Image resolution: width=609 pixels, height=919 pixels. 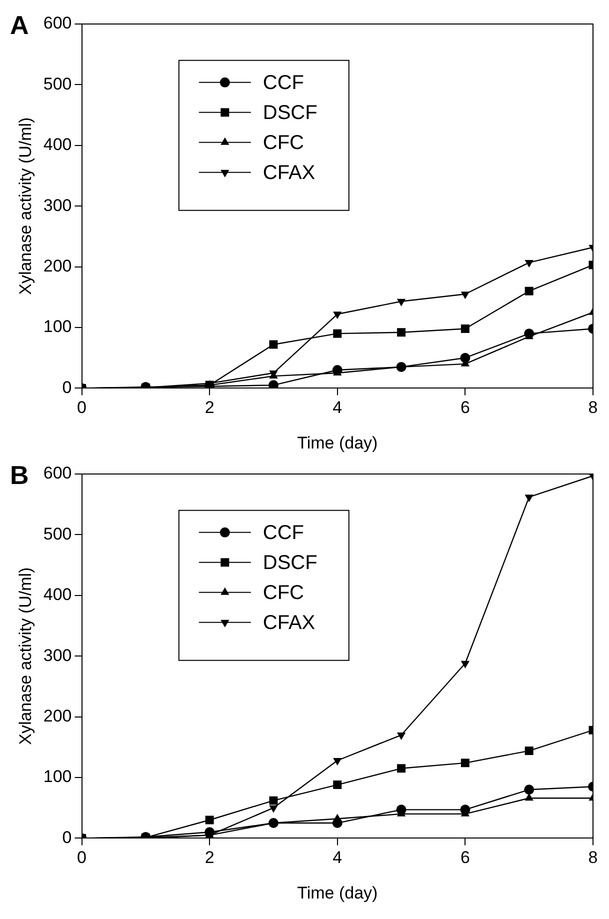 What do you see at coordinates (19, 475) in the screenshot?
I see `text: B` at bounding box center [19, 475].